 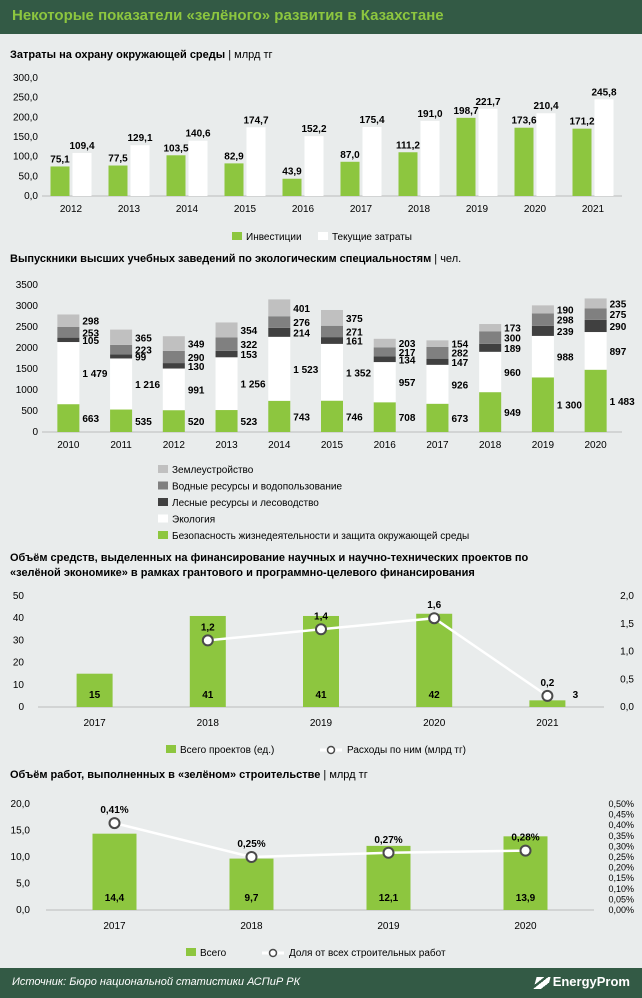 I want to click on chart2-data-label: 322, so click(x=249, y=345).